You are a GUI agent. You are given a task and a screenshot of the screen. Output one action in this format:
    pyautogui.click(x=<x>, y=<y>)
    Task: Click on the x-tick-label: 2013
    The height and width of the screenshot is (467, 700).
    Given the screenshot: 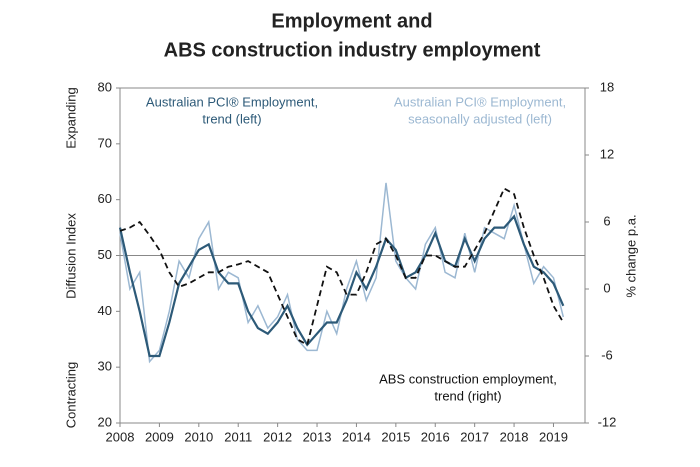 What is the action you would take?
    pyautogui.click(x=317, y=436)
    